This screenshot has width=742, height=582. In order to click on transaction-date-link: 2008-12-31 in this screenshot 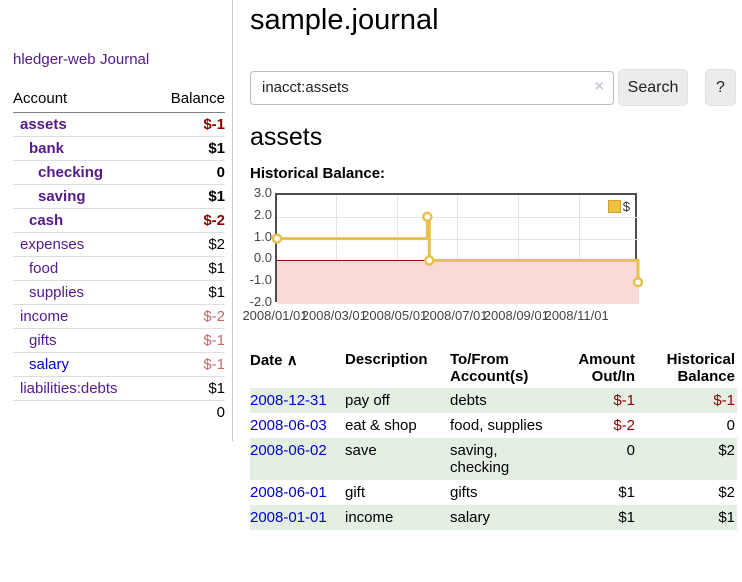, I will do `click(288, 400)`.